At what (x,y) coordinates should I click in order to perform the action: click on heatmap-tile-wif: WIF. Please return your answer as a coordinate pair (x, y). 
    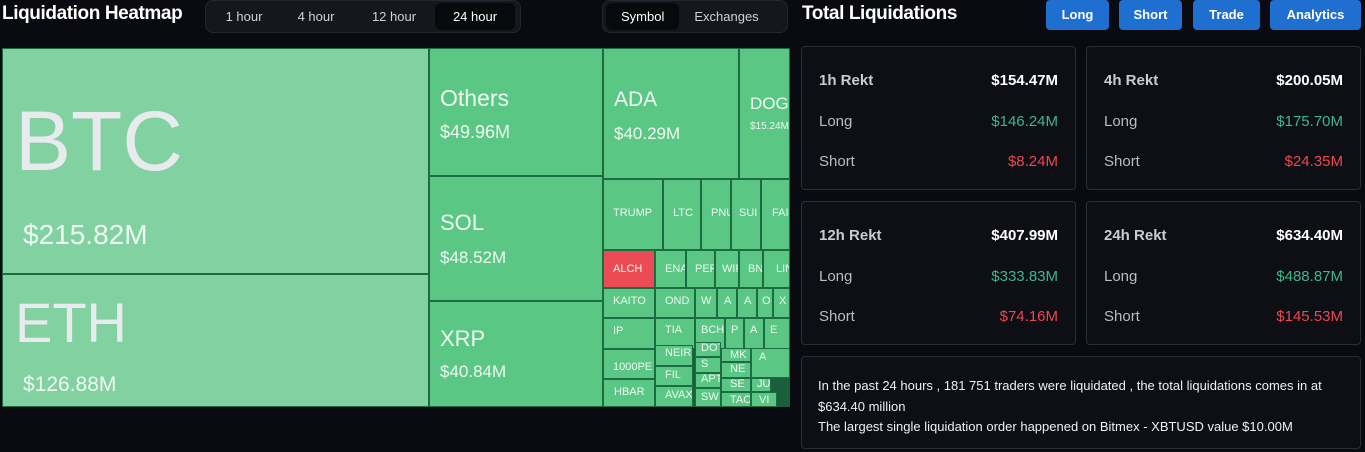
    Looking at the image, I should click on (727, 269).